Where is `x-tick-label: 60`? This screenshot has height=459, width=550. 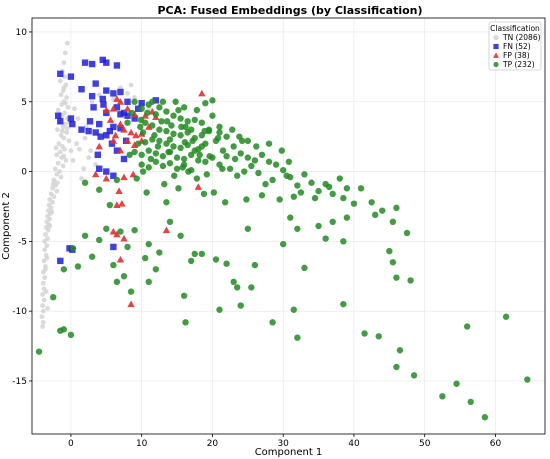 x-tick-label: 60 is located at coordinates (496, 444).